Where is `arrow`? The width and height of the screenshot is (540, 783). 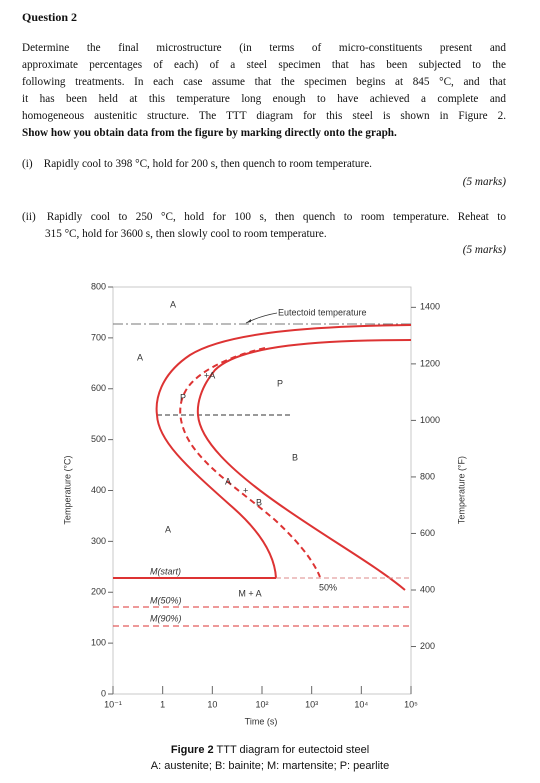 arrow is located at coordinates (248, 321).